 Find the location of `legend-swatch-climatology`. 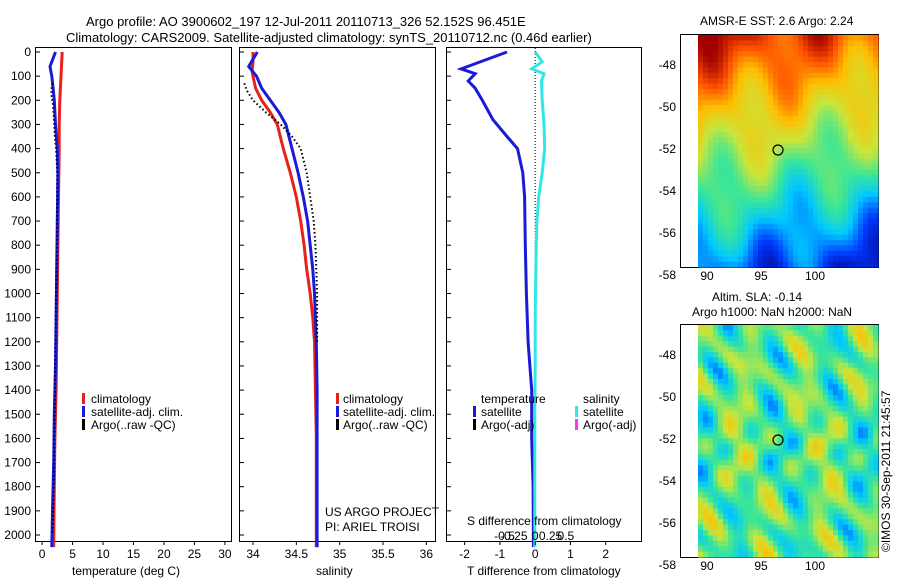

legend-swatch-climatology is located at coordinates (337, 398).